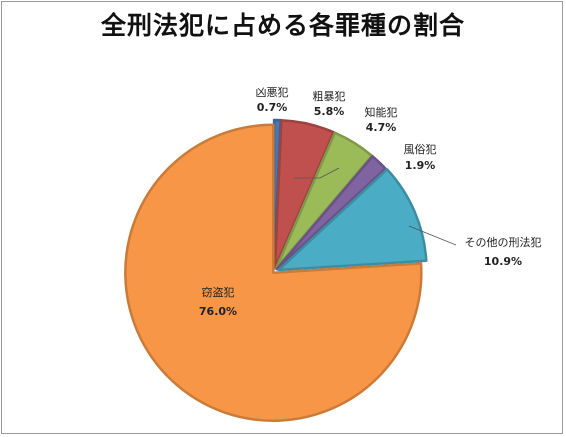  Describe the element at coordinates (282, 25) in the screenshot. I see `chart-title: 全刑法犯に占める各罪種の割合` at that location.